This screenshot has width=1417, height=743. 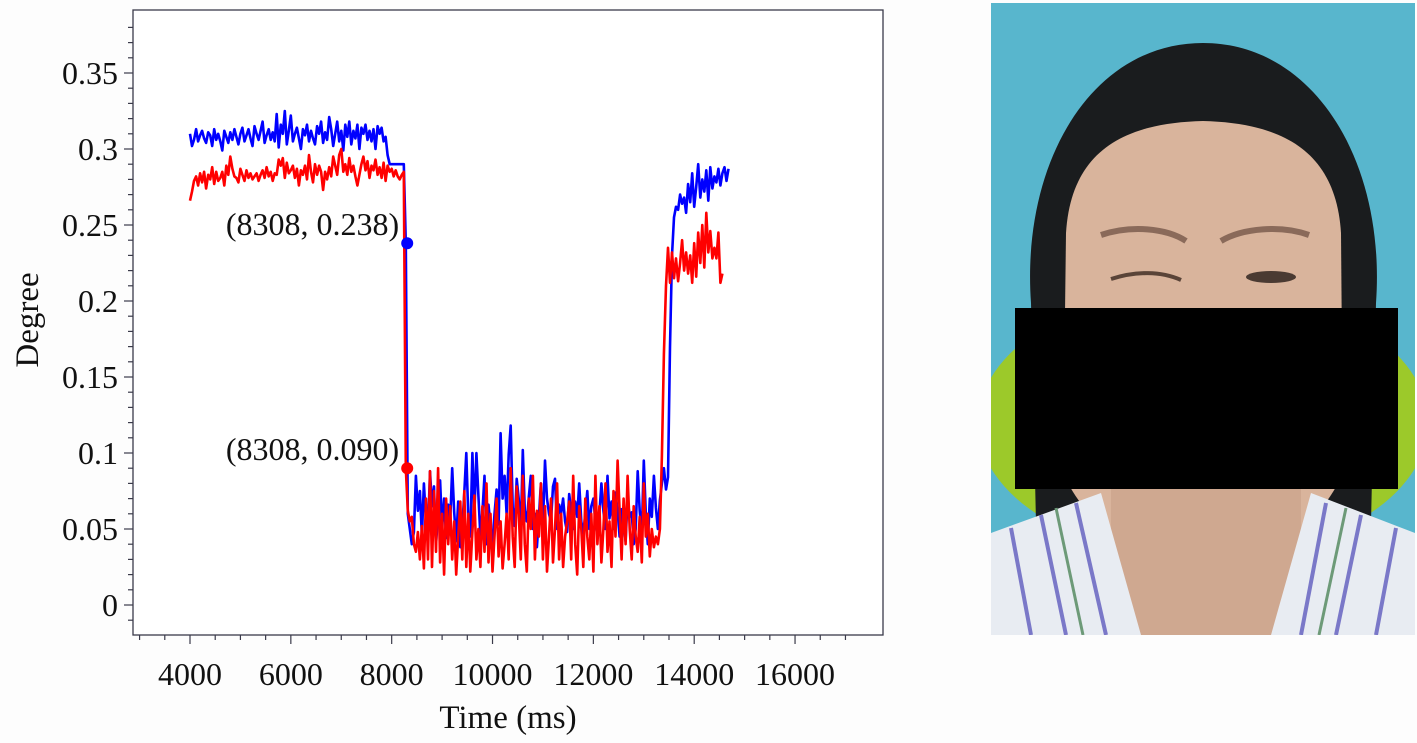 What do you see at coordinates (90, 225) in the screenshot?
I see `y-tick-label: 0.25` at bounding box center [90, 225].